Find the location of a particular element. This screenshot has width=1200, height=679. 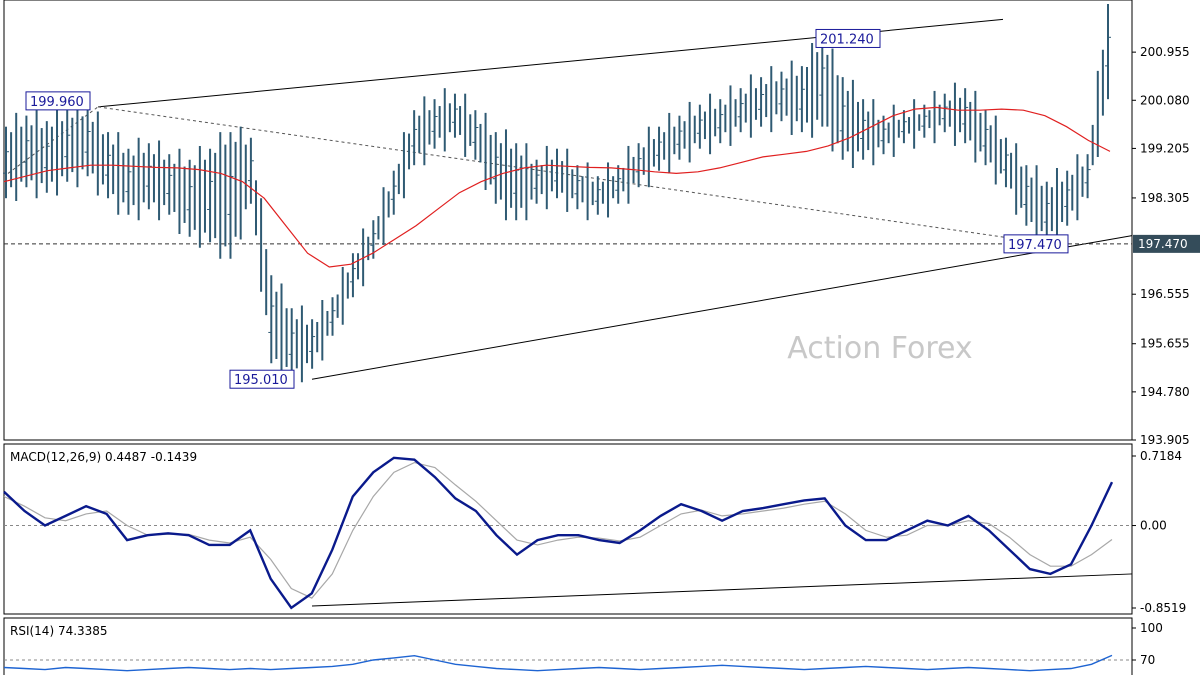

price-label-text: 197.470 is located at coordinates (1035, 245).